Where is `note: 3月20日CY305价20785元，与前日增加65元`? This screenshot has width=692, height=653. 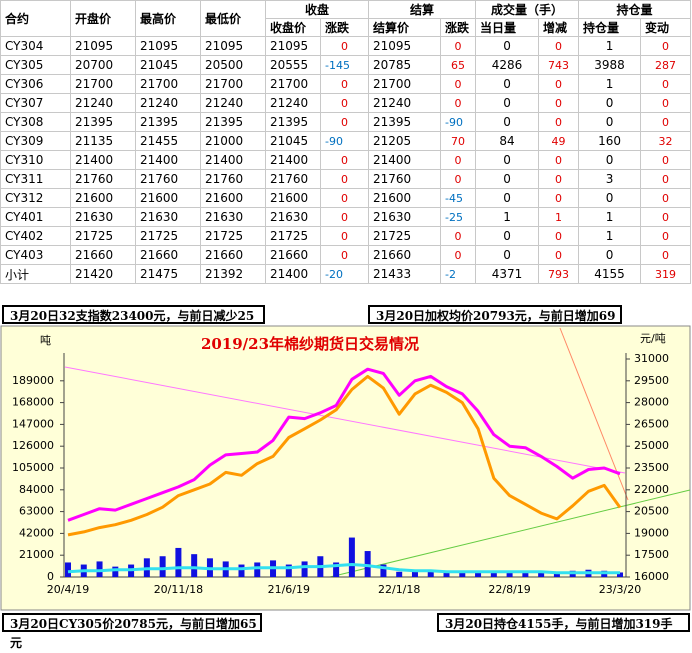
note: 3月20日CY305价20785元，与前日增加65元 is located at coordinates (132, 631).